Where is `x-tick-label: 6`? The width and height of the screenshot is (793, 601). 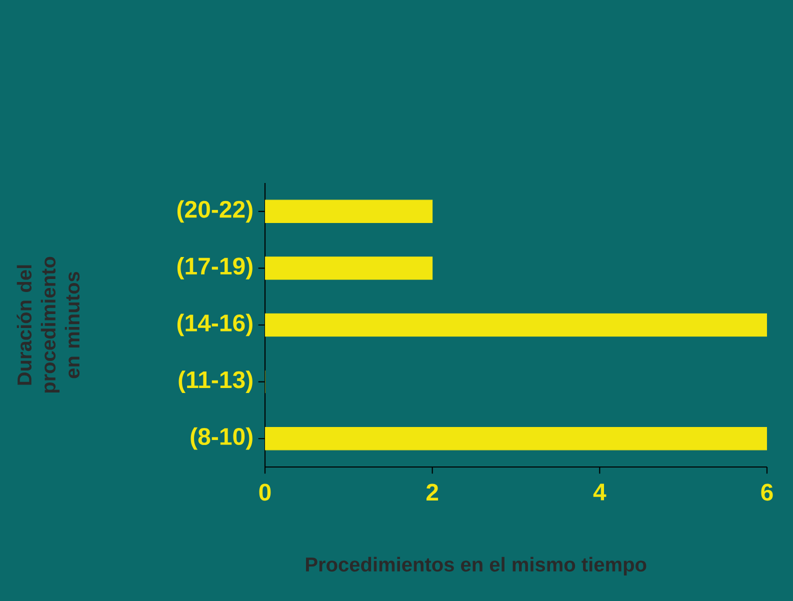
x-tick-label: 6 is located at coordinates (767, 492).